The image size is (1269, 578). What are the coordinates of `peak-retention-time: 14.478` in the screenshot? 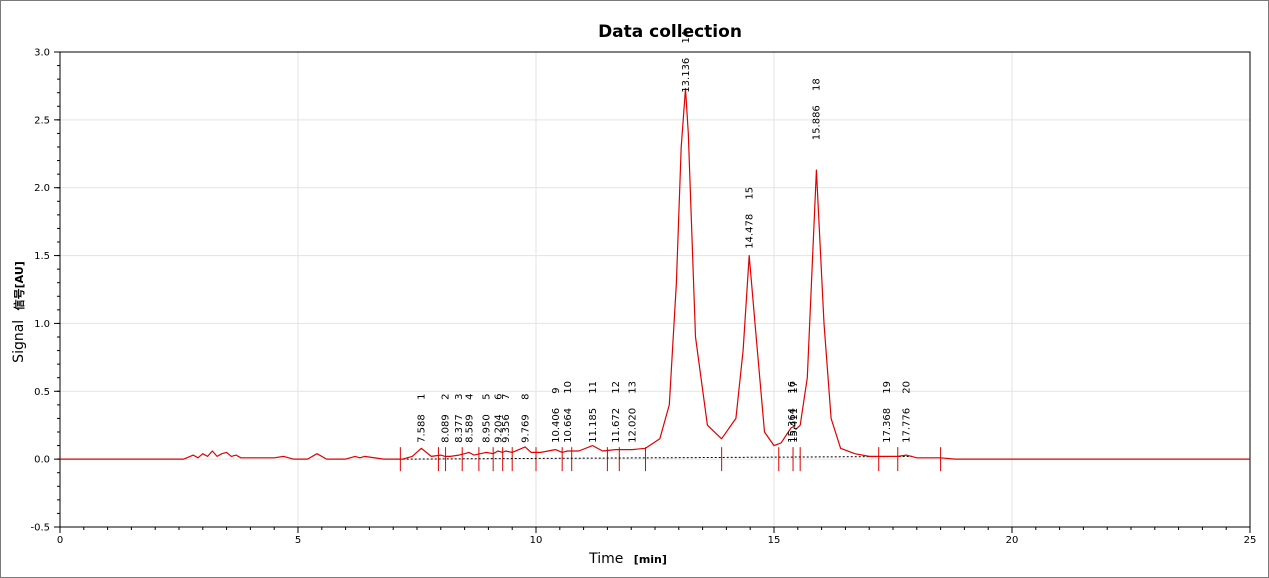 It's located at (750, 231).